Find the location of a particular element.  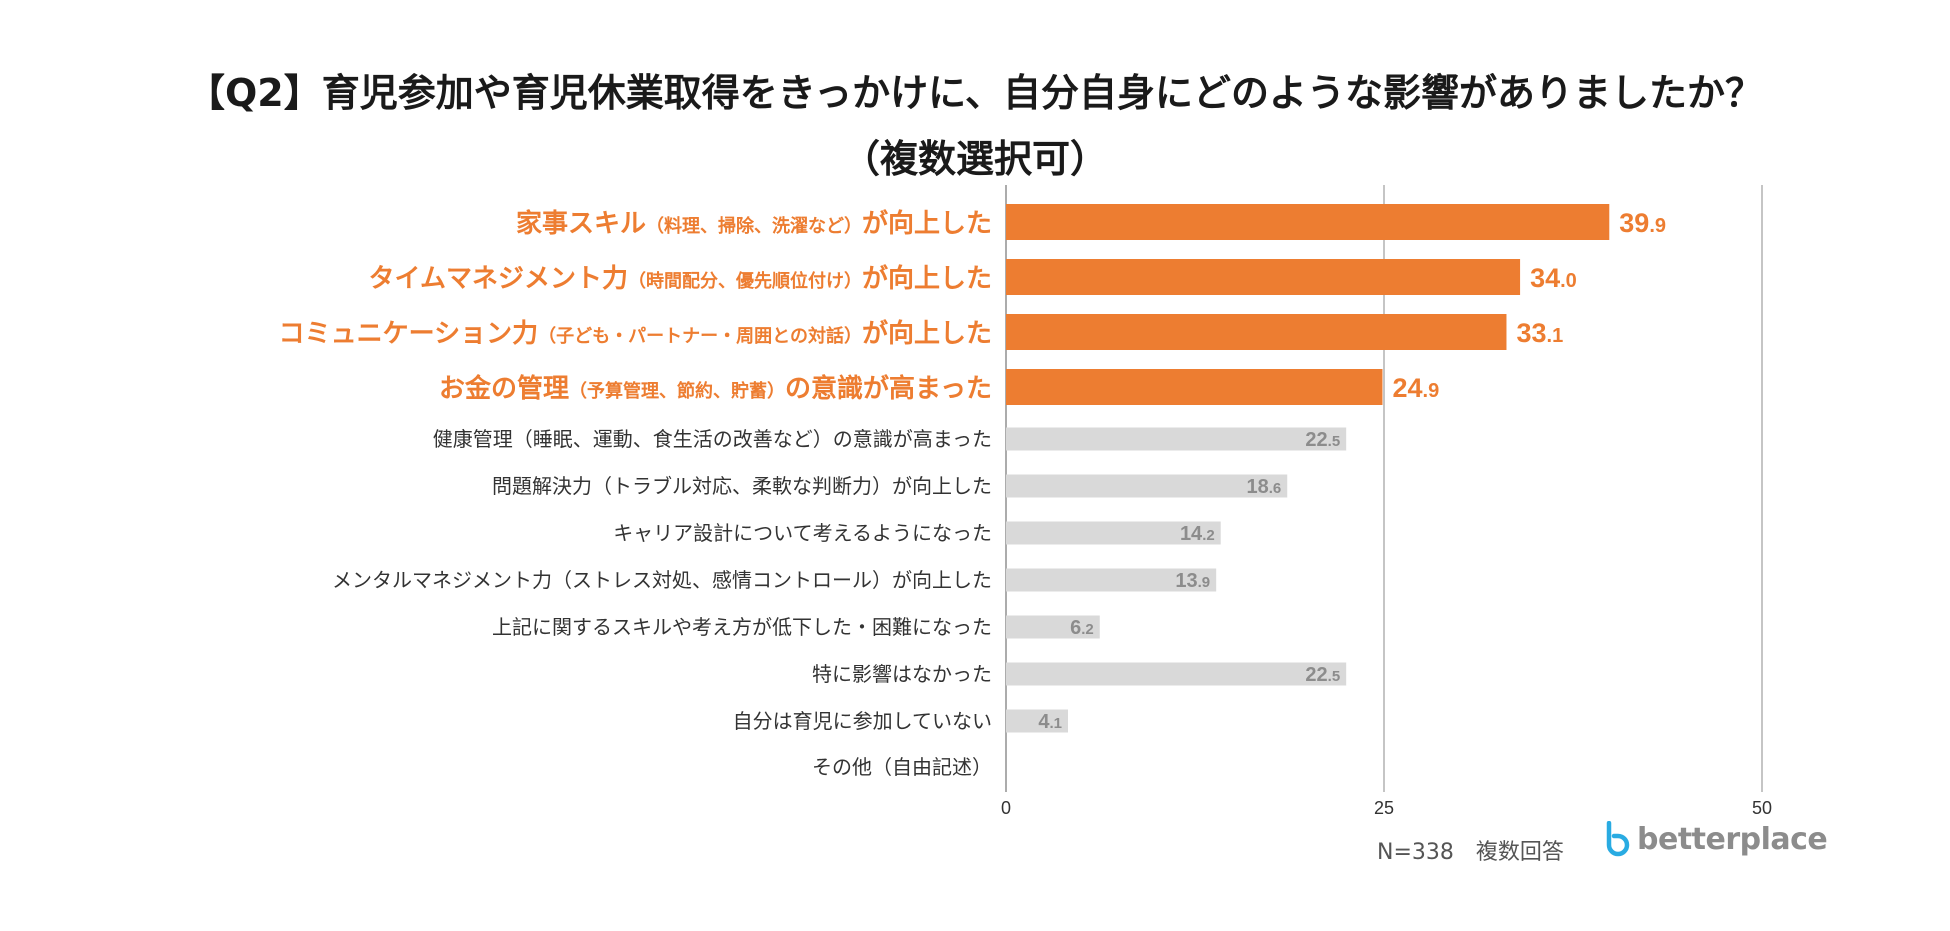

data-label-integer: 13 is located at coordinates (1186, 581).